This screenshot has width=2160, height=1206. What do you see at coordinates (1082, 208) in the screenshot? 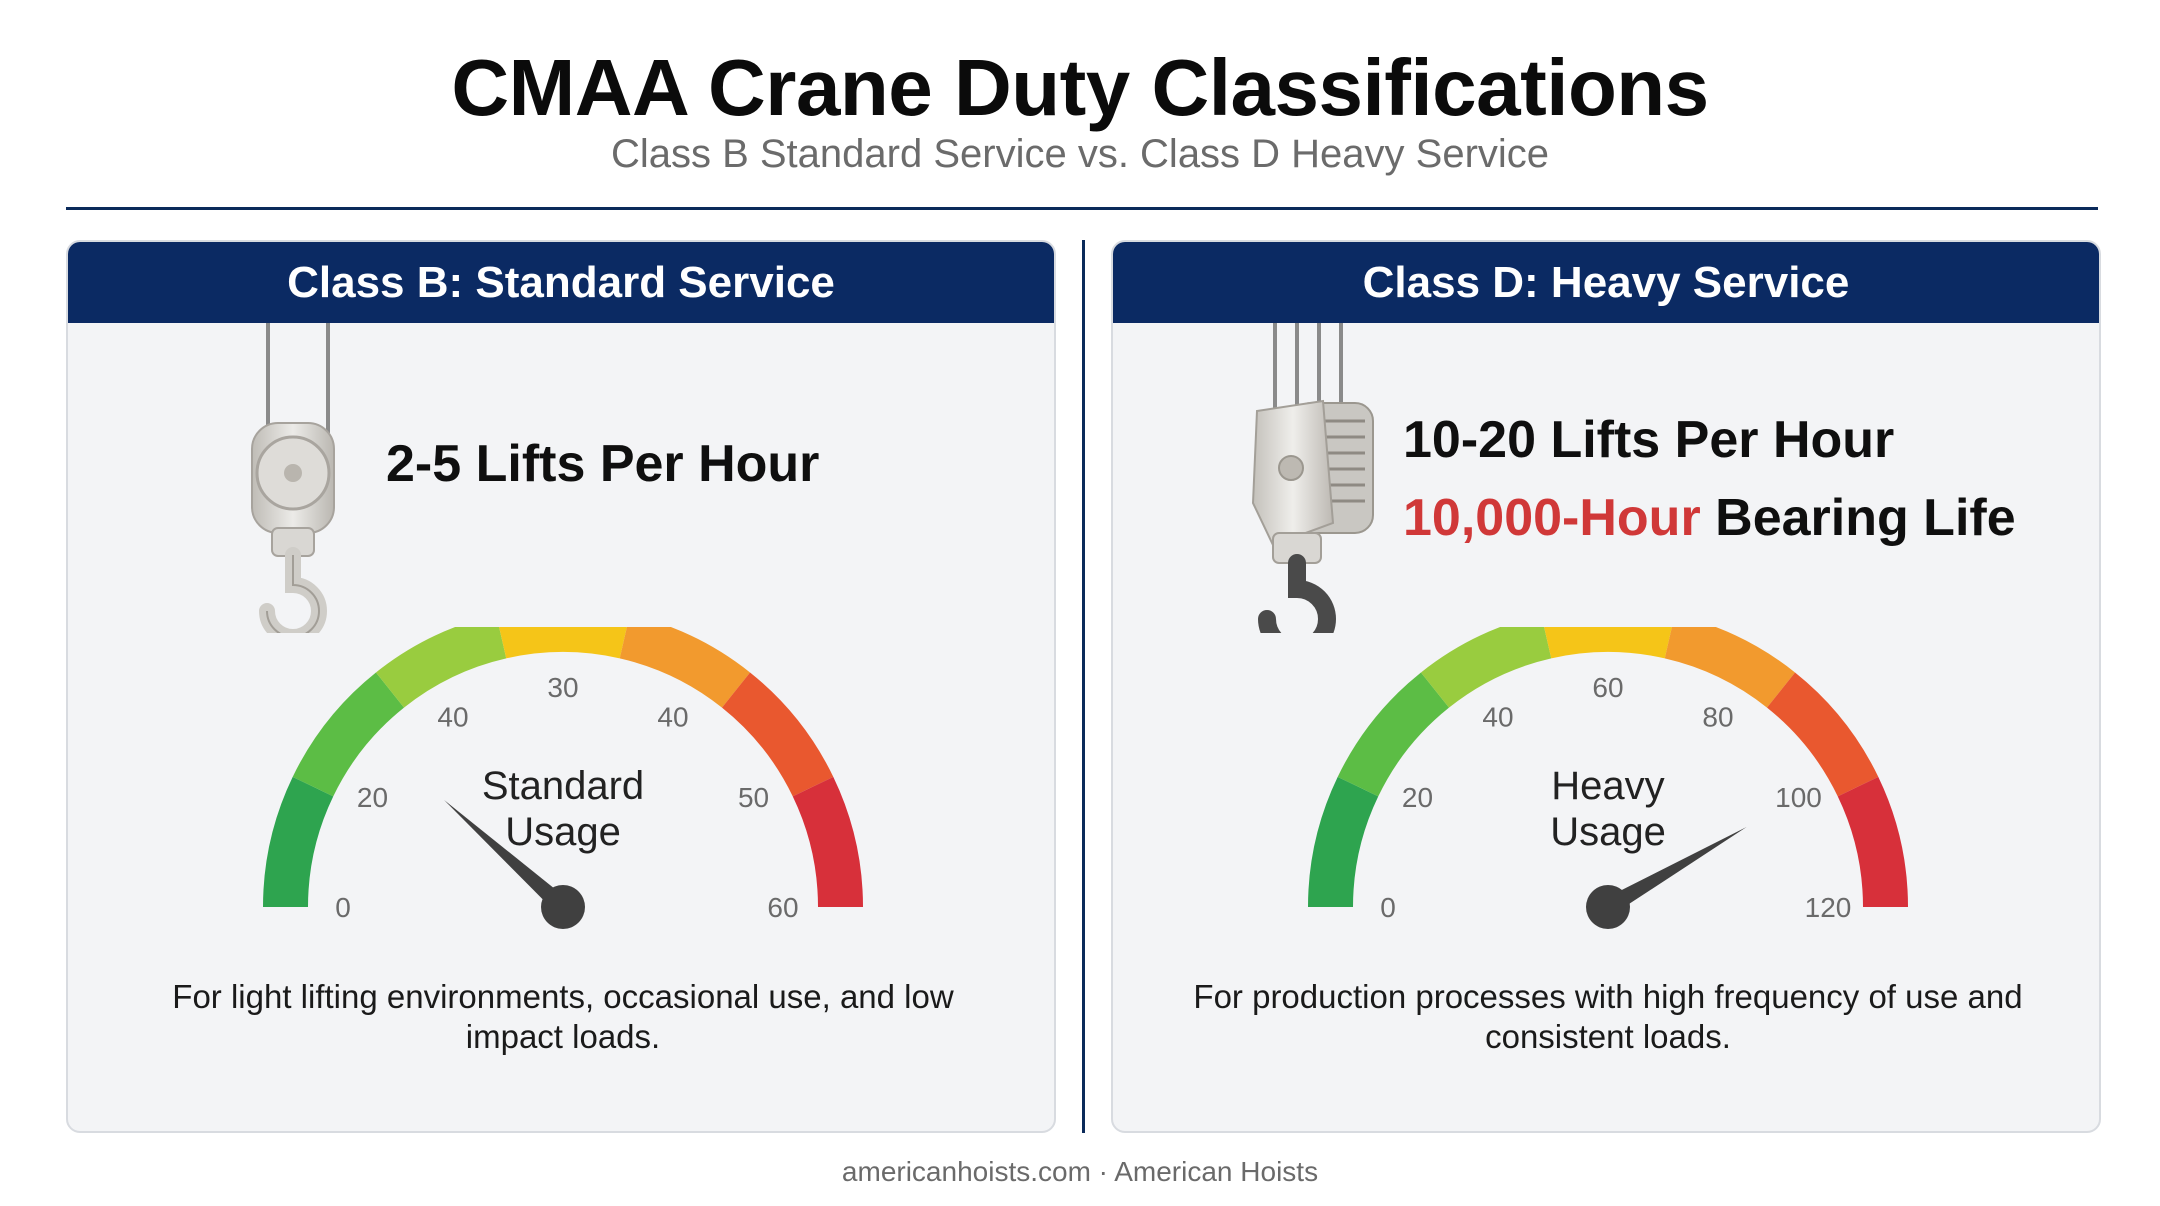
I see `header-rule` at bounding box center [1082, 208].